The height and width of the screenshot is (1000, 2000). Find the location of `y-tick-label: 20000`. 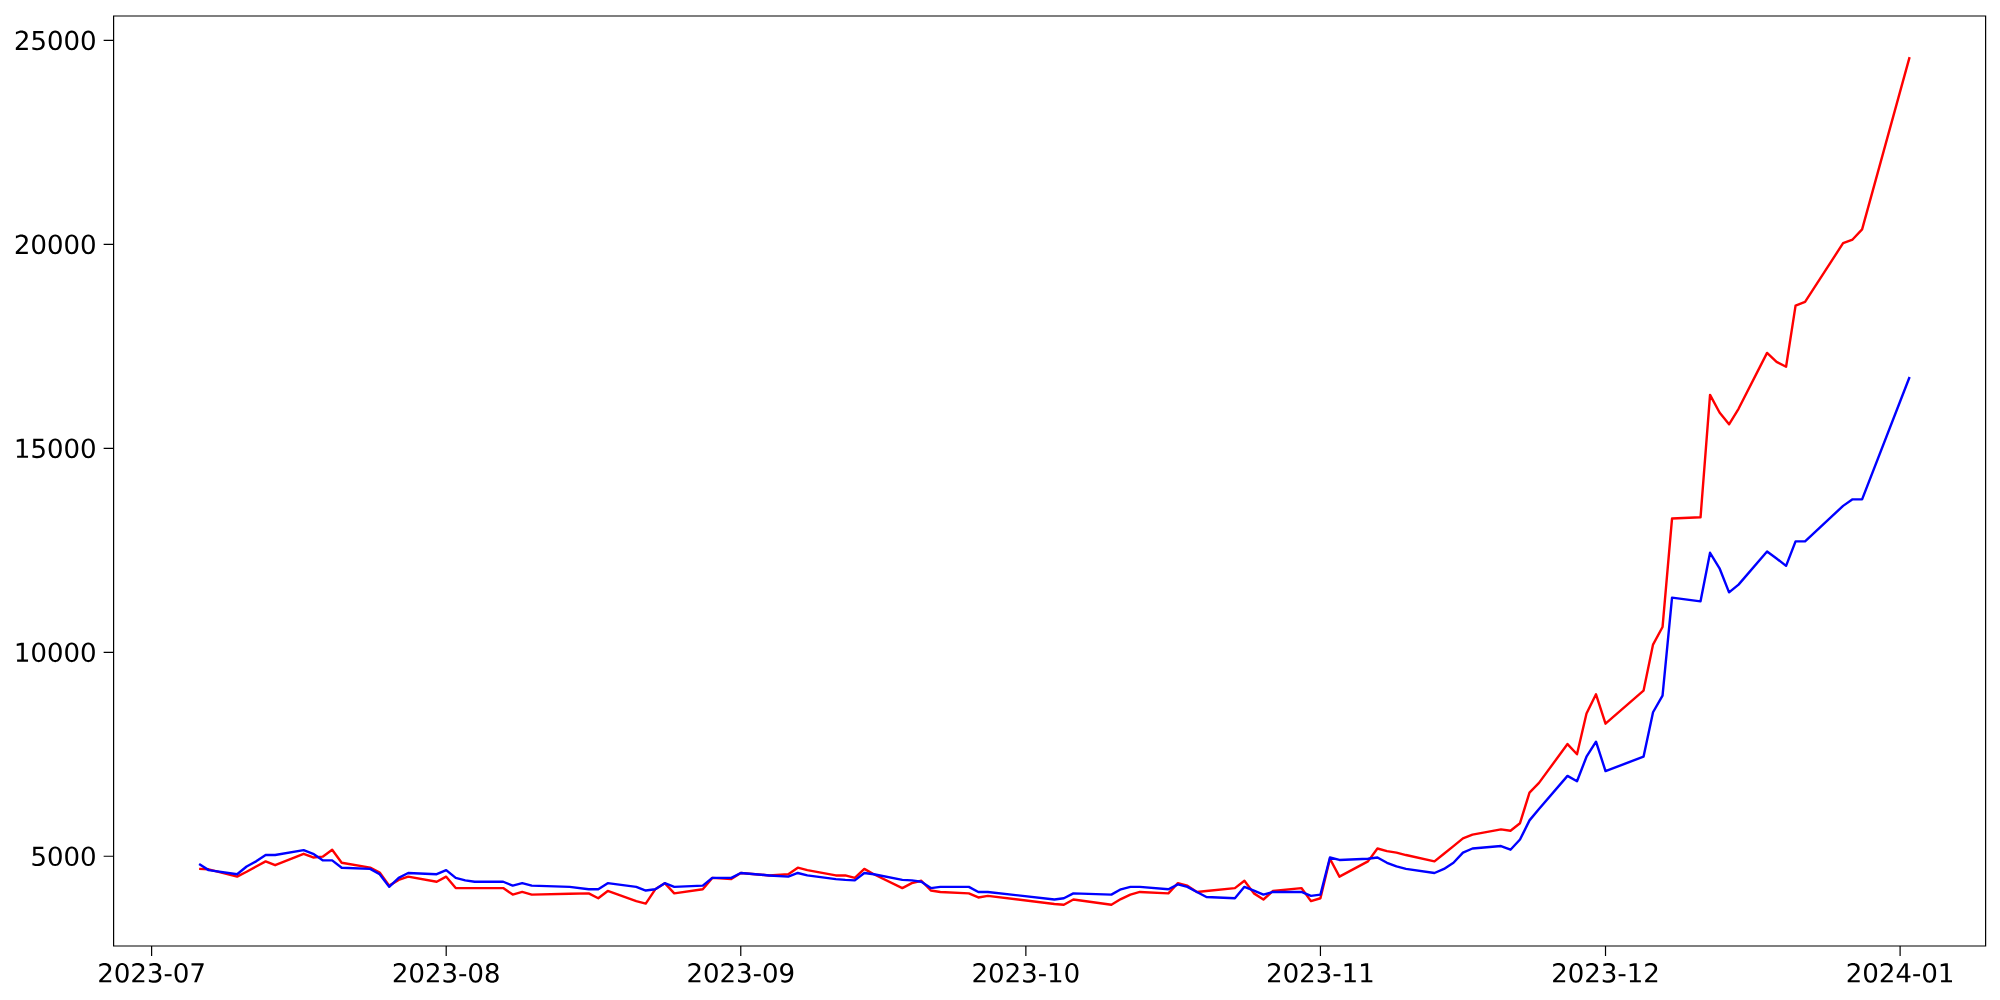

y-tick-label: 20000 is located at coordinates (55, 244).